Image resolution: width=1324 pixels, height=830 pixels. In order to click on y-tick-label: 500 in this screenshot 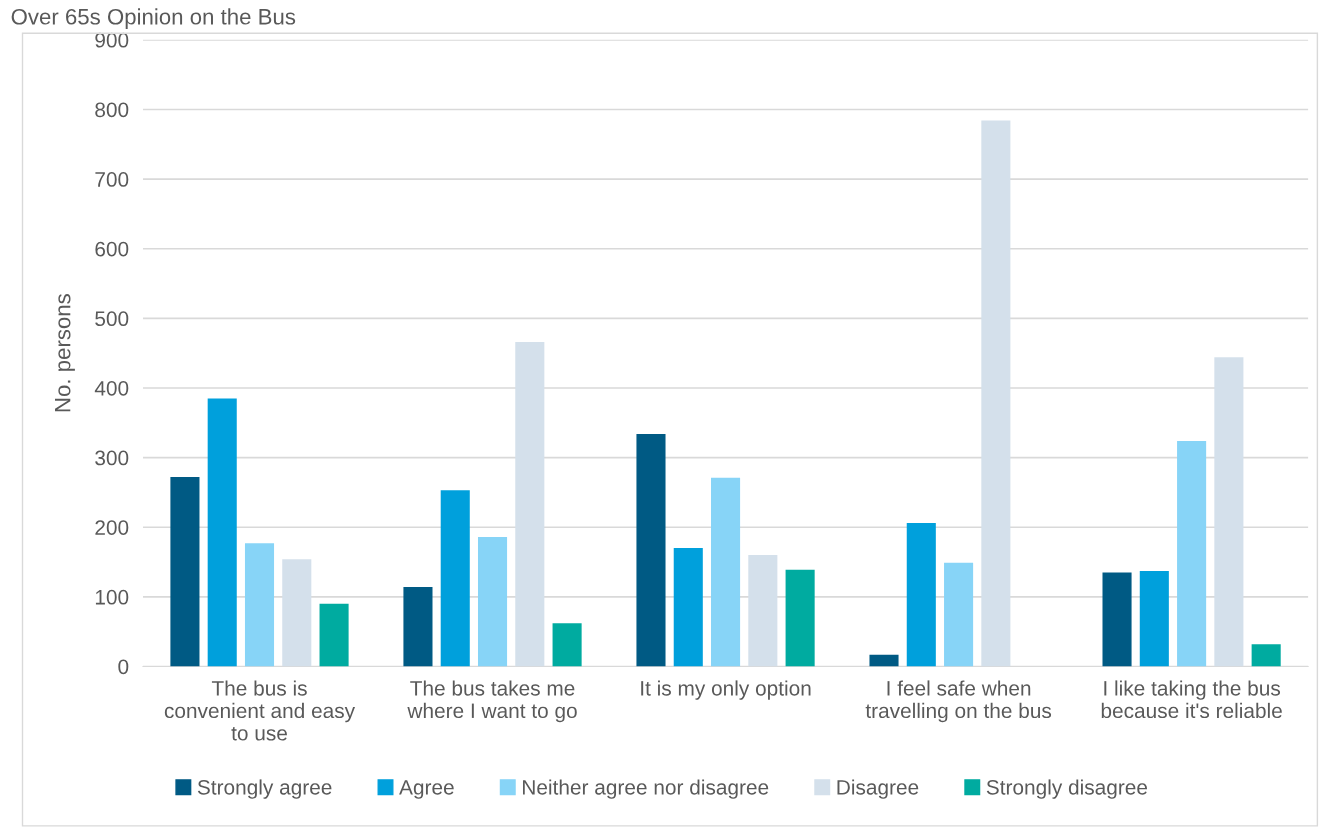, I will do `click(112, 319)`.